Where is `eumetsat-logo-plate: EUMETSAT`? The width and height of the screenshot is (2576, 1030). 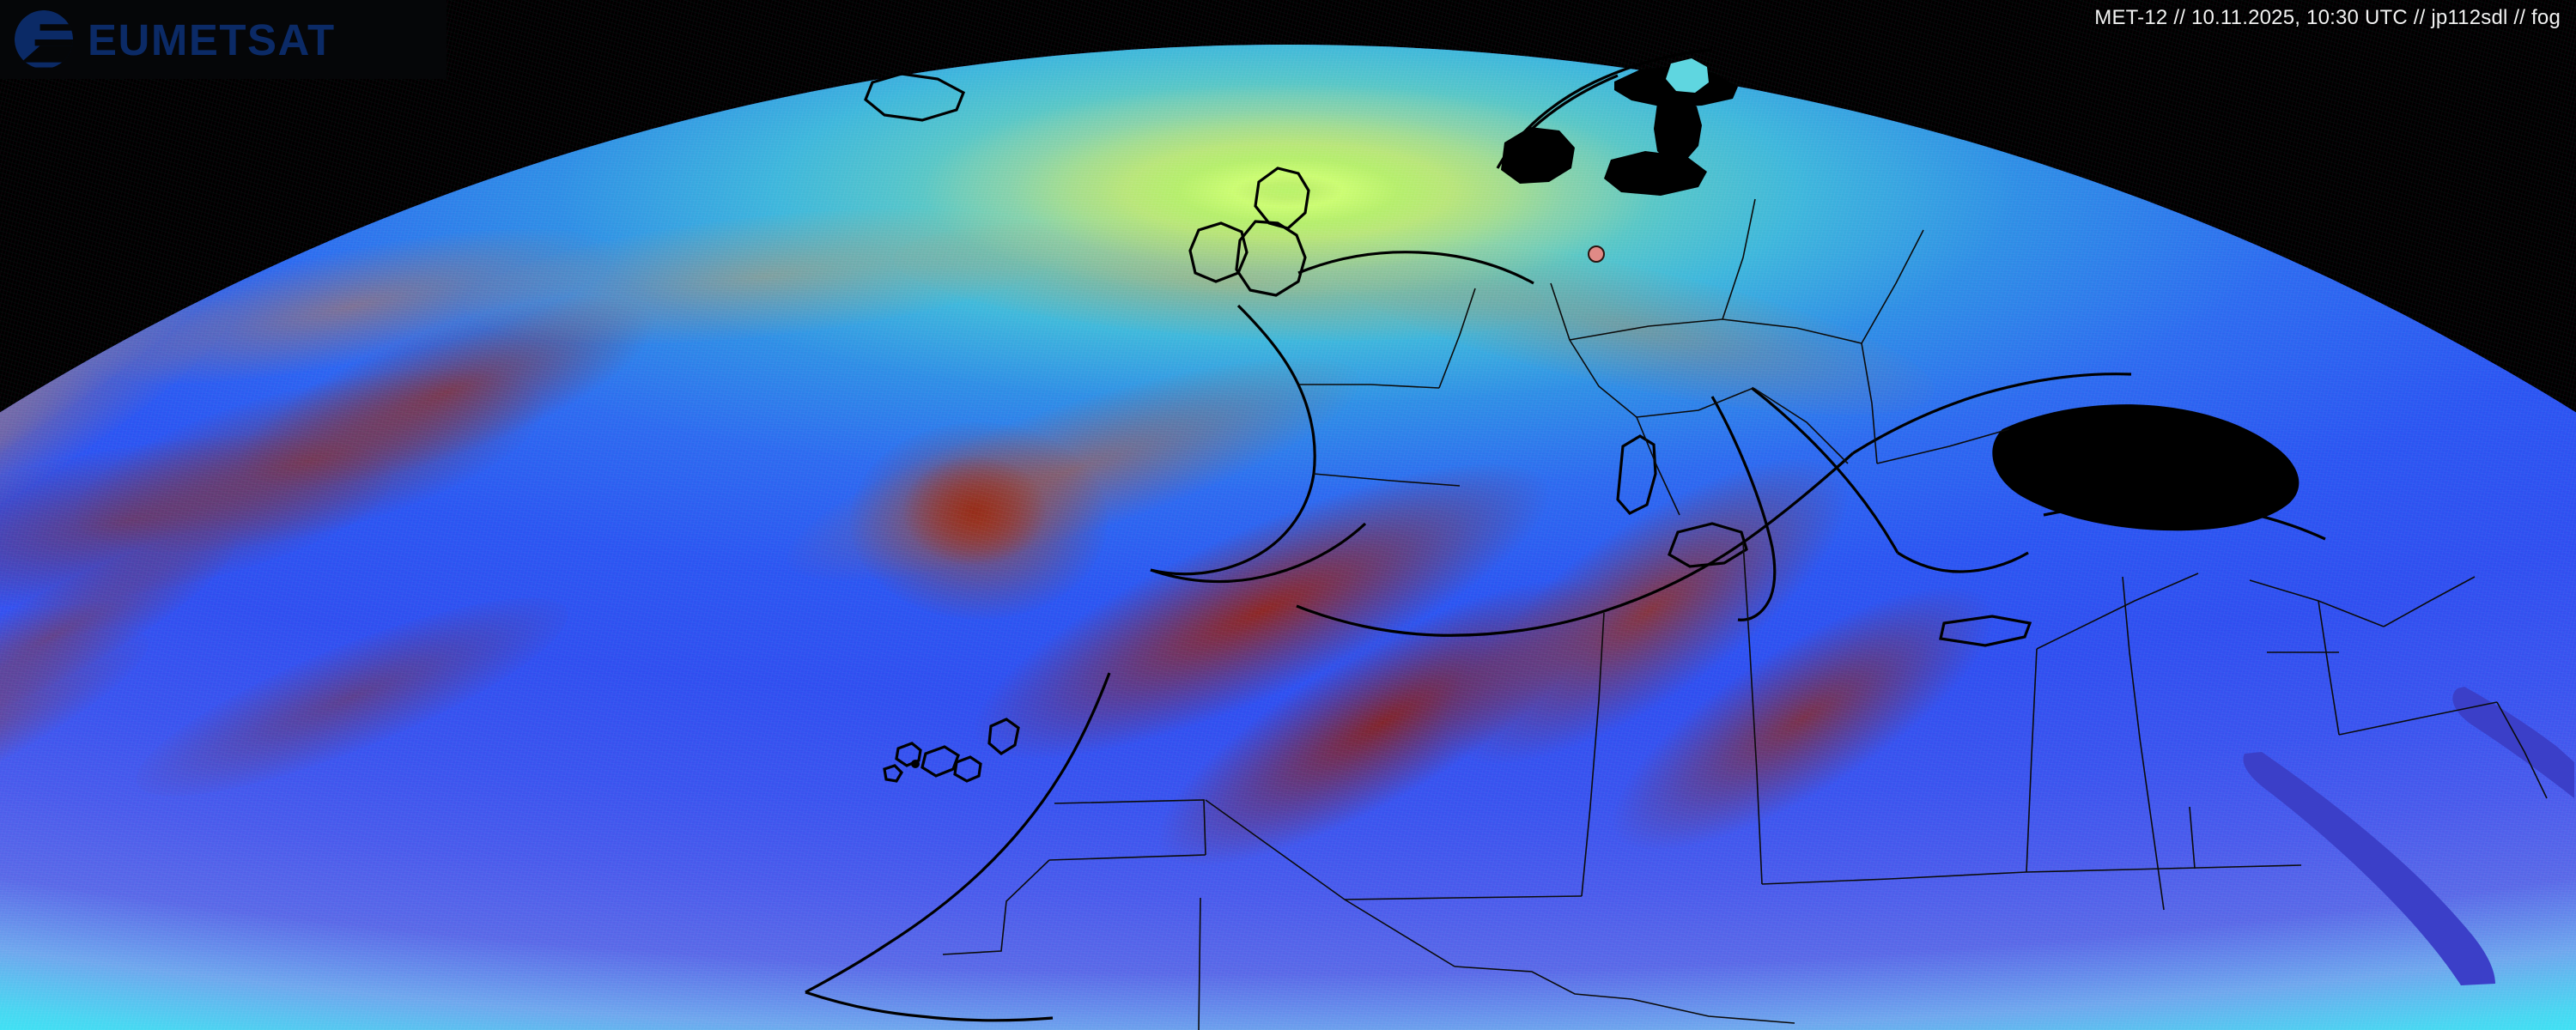 eumetsat-logo-plate: EUMETSAT is located at coordinates (223, 39).